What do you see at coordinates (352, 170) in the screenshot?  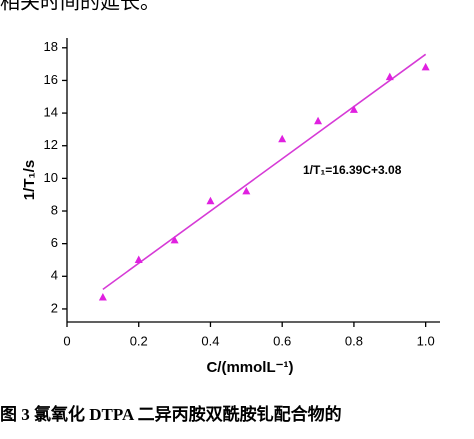 I see `annotation: 1/T₁=16.39C+3.08` at bounding box center [352, 170].